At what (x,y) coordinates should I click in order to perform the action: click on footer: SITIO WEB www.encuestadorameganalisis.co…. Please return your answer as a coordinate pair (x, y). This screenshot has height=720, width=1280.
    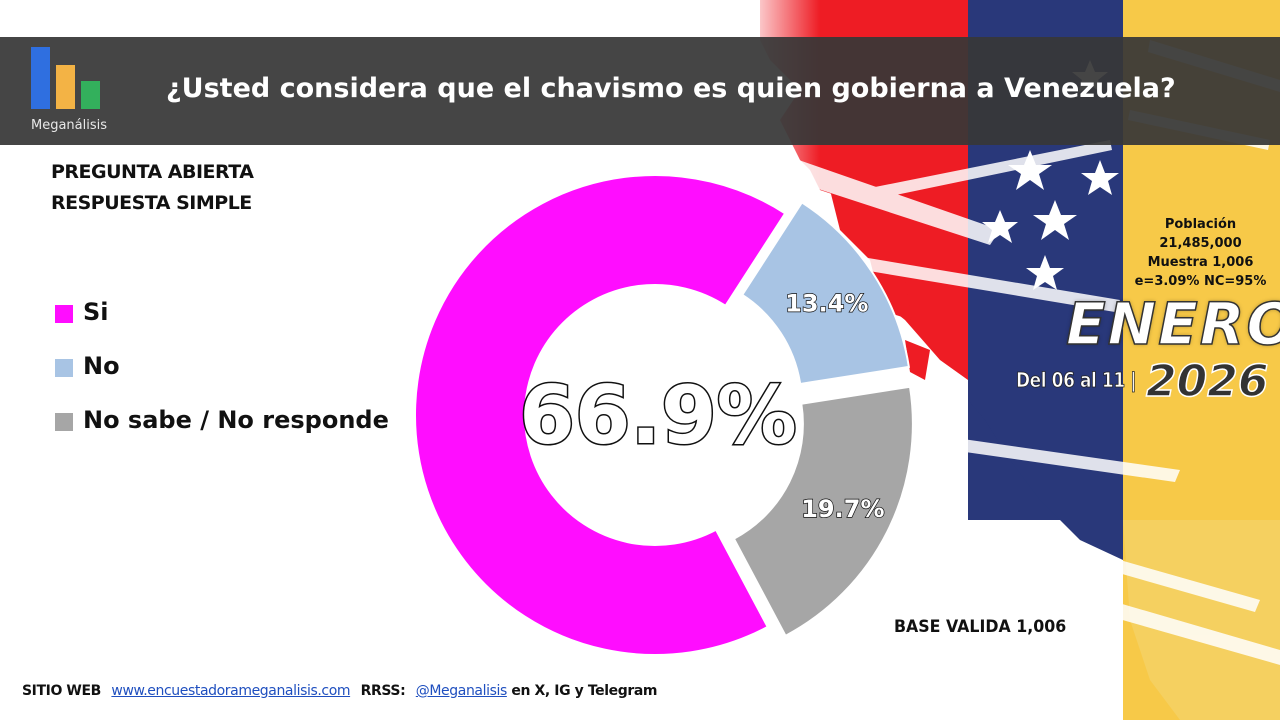
    Looking at the image, I should click on (339, 691).